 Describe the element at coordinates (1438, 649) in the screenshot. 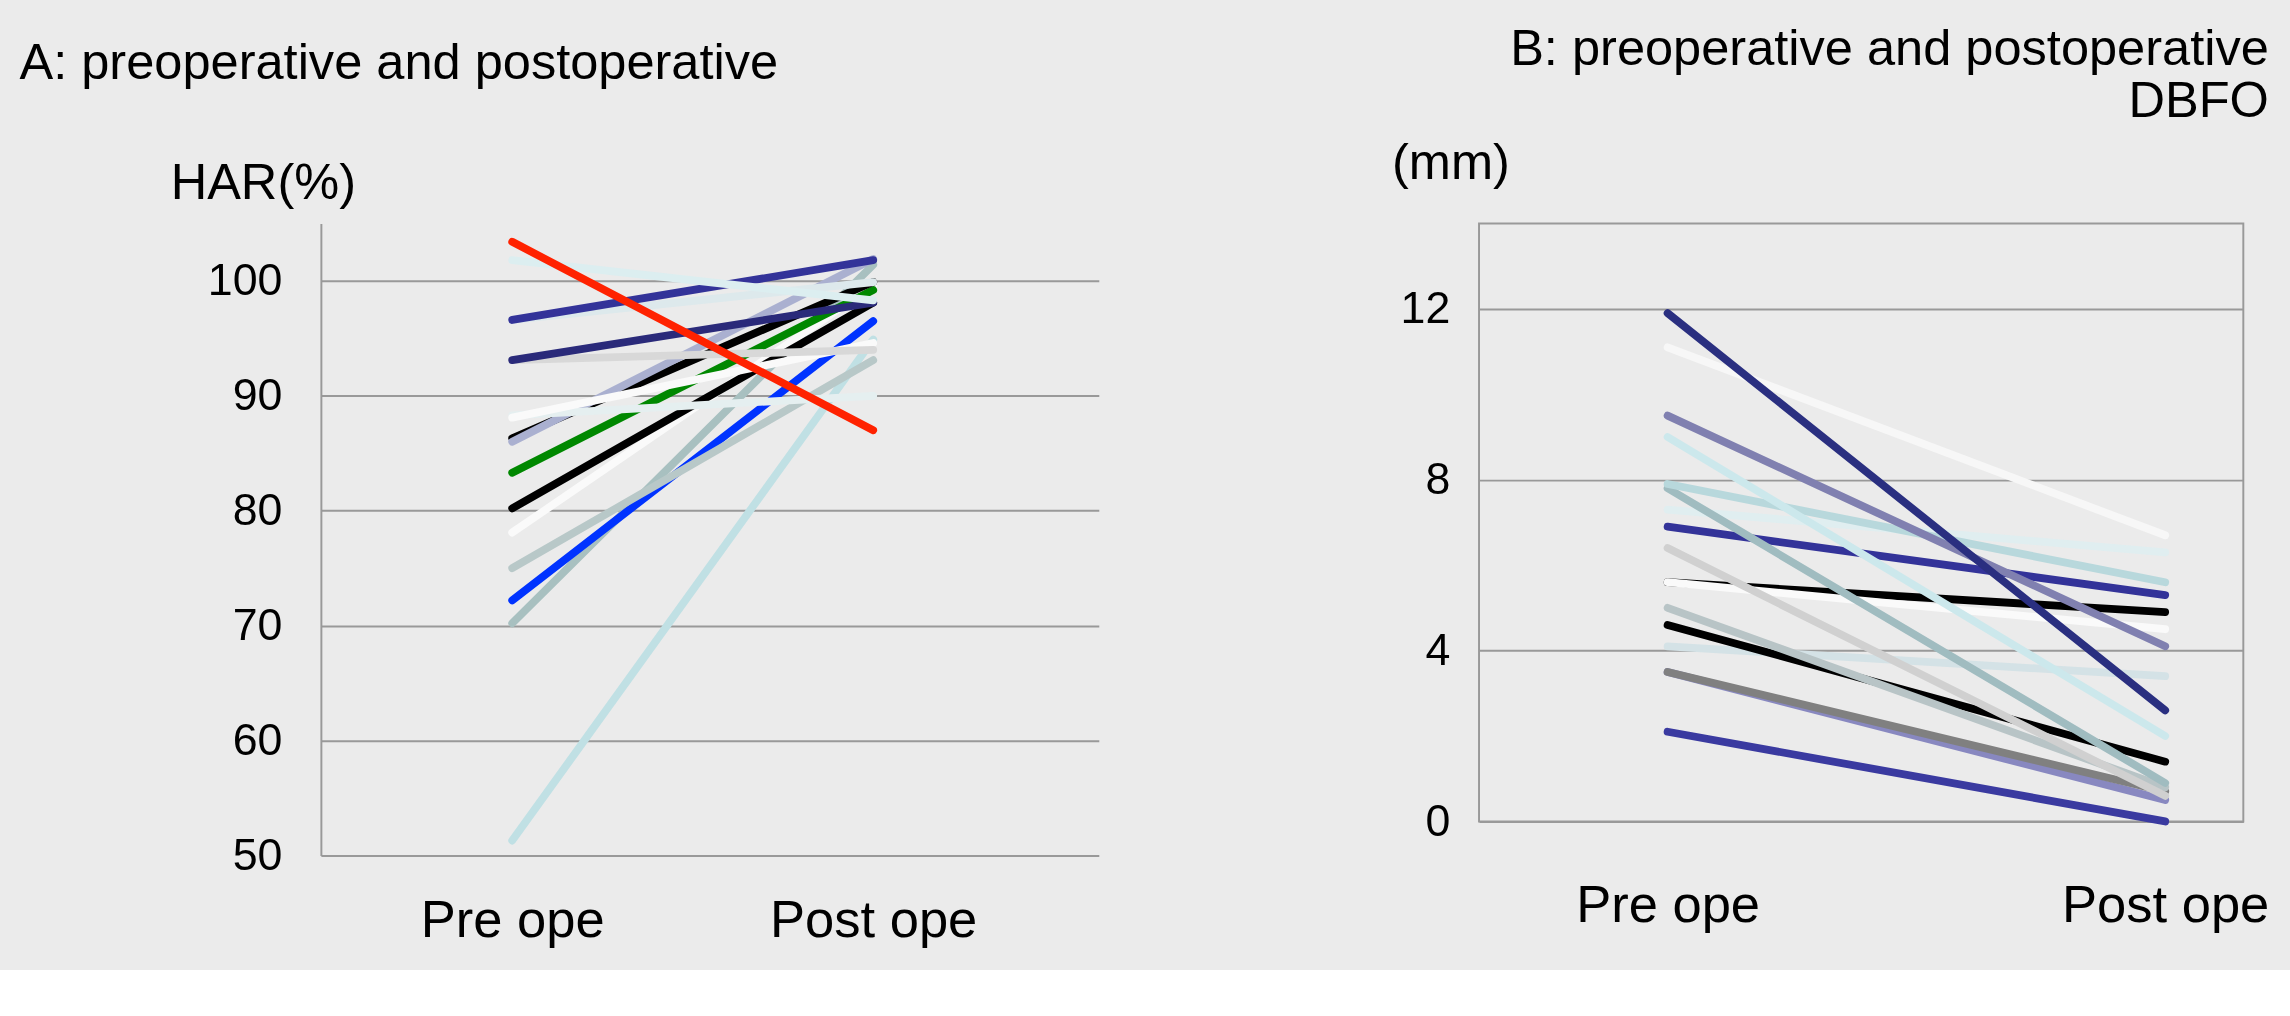

I see `y-tick-label: 4` at that location.